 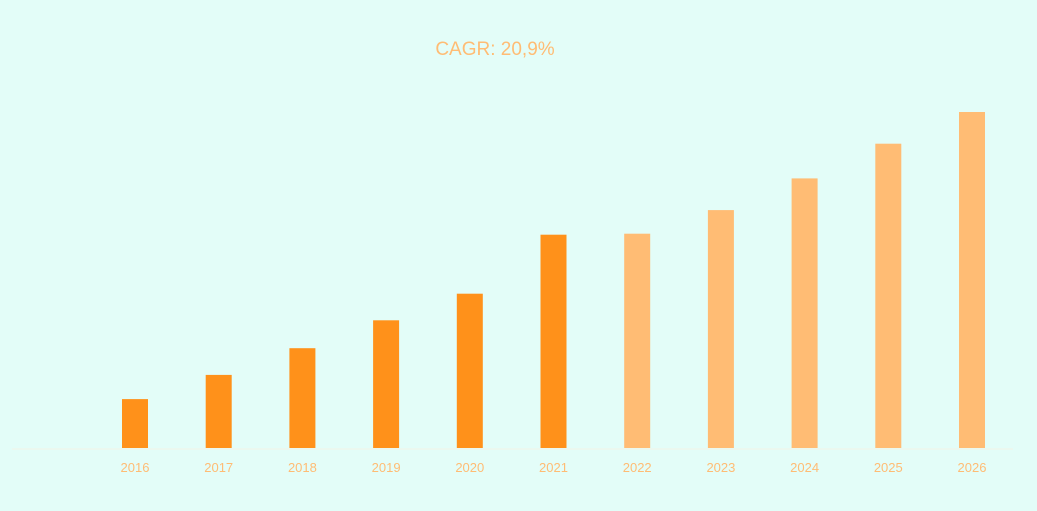 What do you see at coordinates (804, 467) in the screenshot?
I see `x-tick-label-2024: 2024` at bounding box center [804, 467].